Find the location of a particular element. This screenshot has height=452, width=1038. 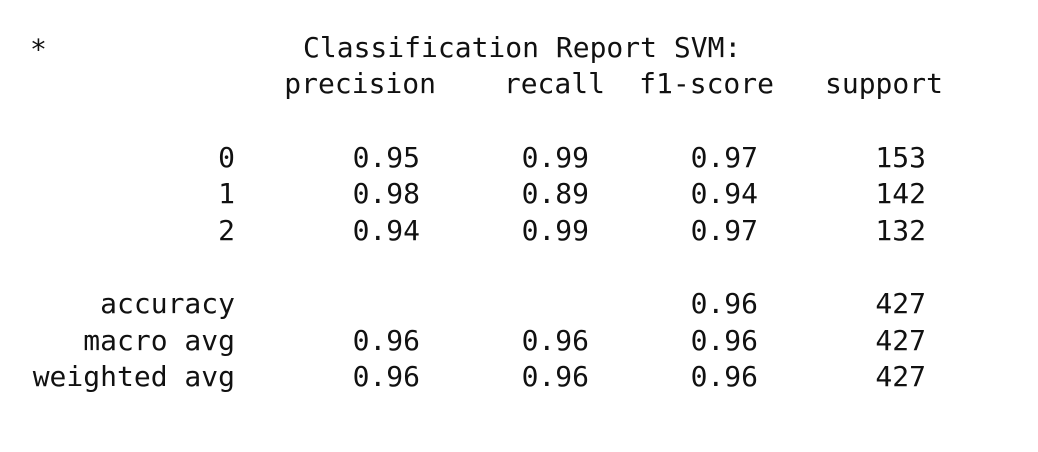

header-support: support is located at coordinates (883, 83).